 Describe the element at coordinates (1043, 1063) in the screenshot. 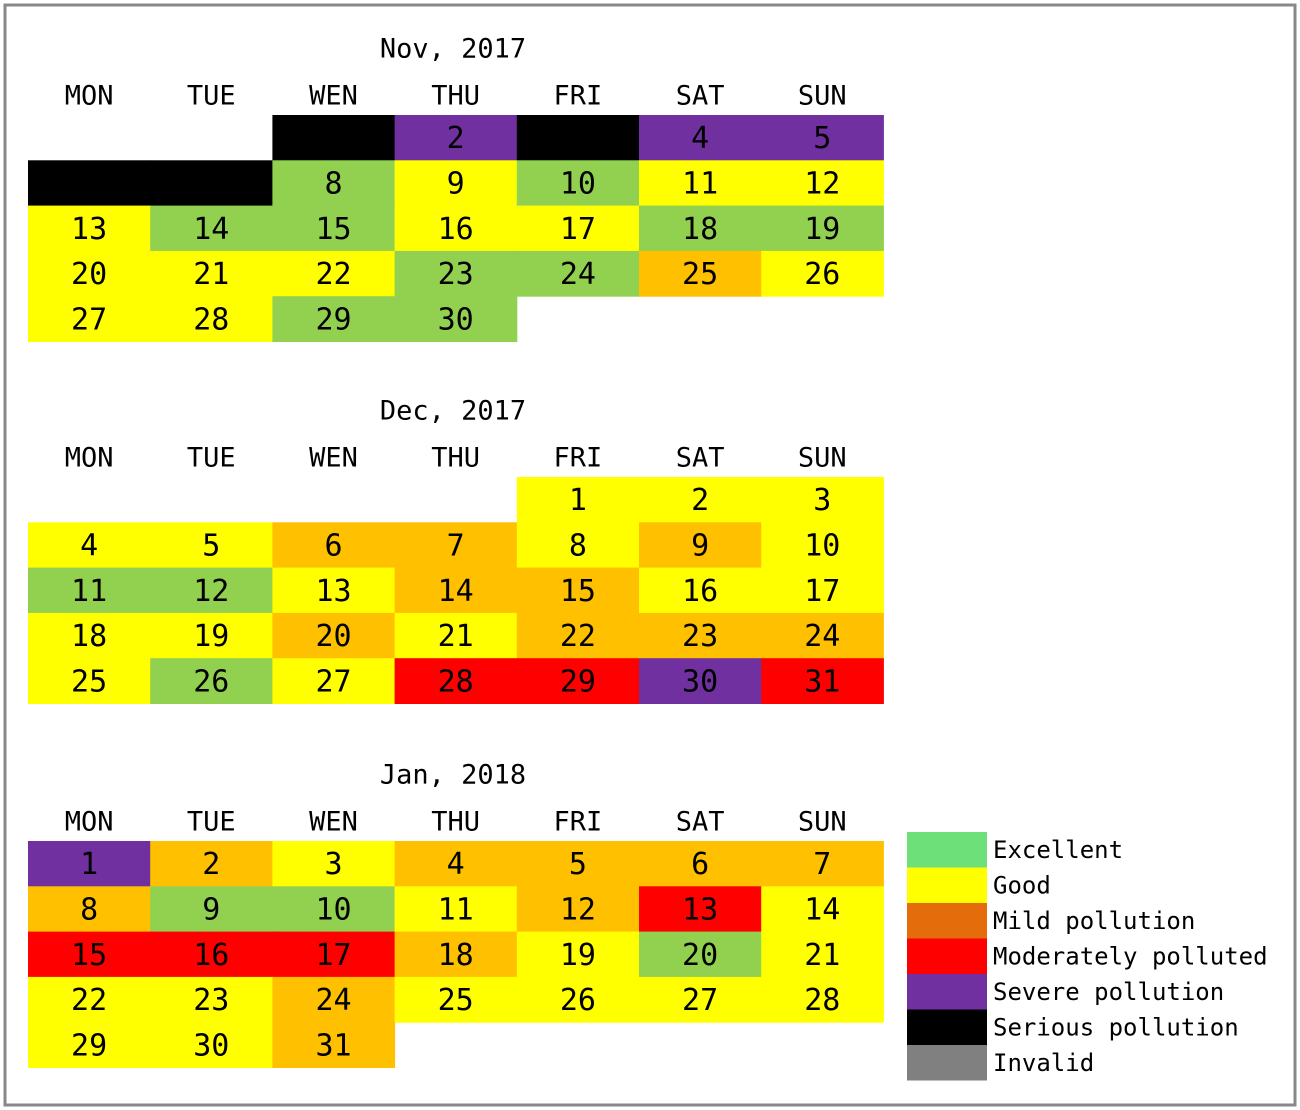

I see `legend-label: Invalid` at that location.